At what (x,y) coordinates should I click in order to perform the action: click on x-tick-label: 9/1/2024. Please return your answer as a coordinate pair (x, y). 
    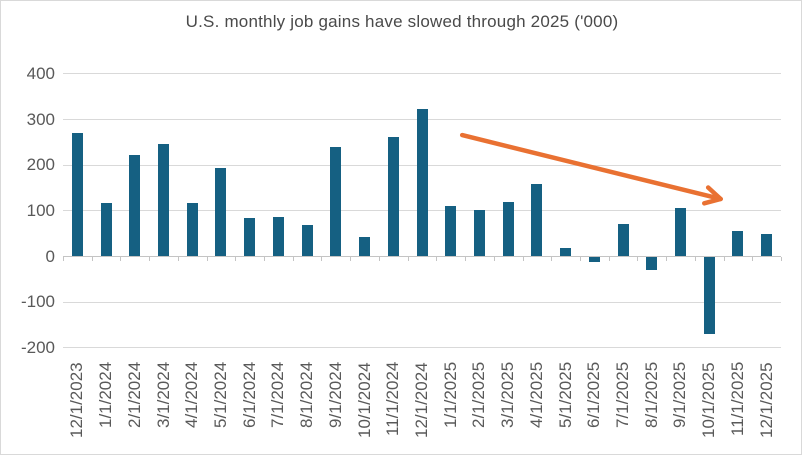
    Looking at the image, I should click on (335, 395).